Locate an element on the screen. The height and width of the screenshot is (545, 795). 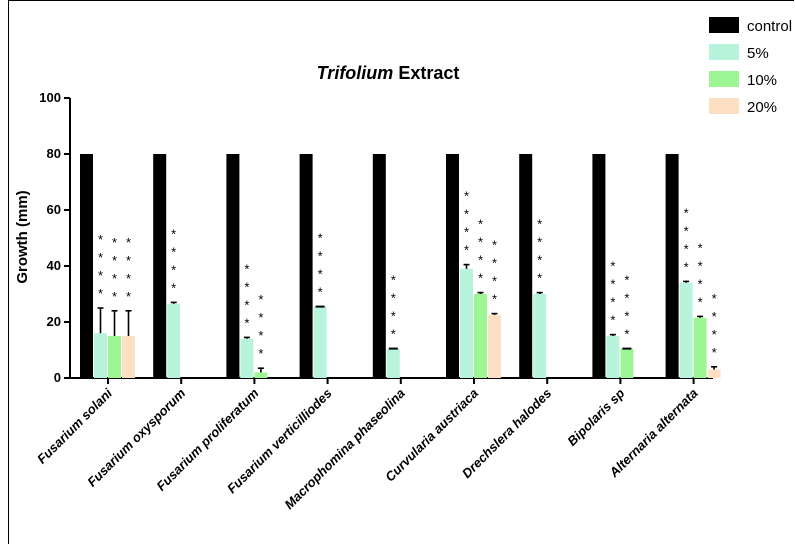
x-category-label: Fusarium solani is located at coordinates (74, 425).